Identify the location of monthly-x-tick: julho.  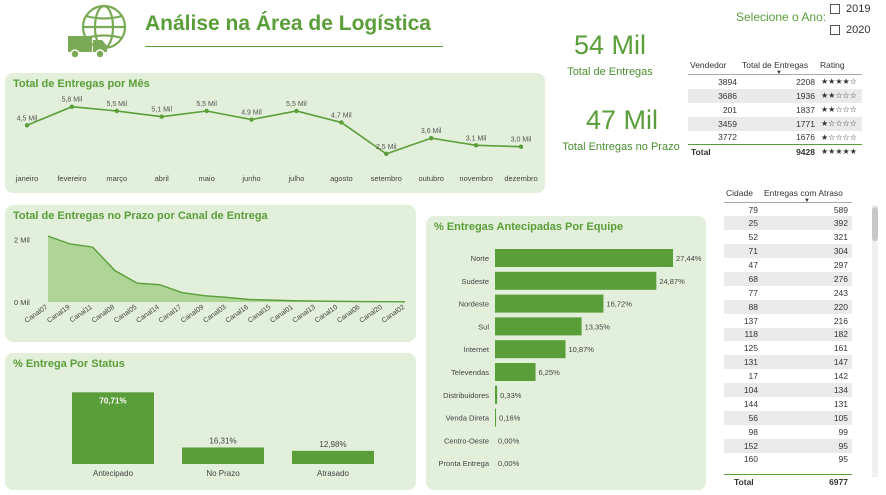
(296, 178).